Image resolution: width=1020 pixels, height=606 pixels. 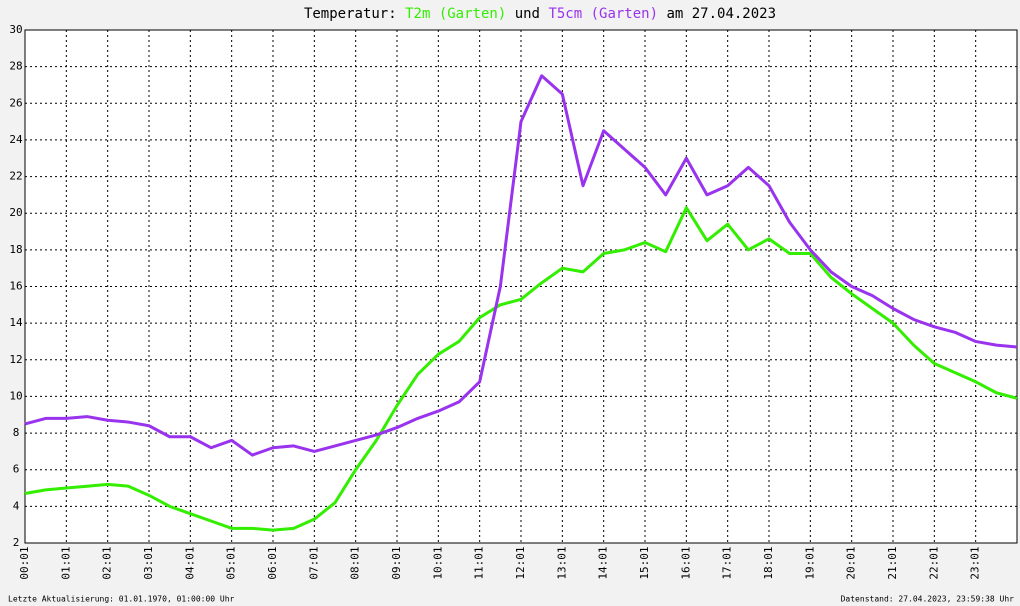 I want to click on y-tick-label: 2, so click(x=16, y=542).